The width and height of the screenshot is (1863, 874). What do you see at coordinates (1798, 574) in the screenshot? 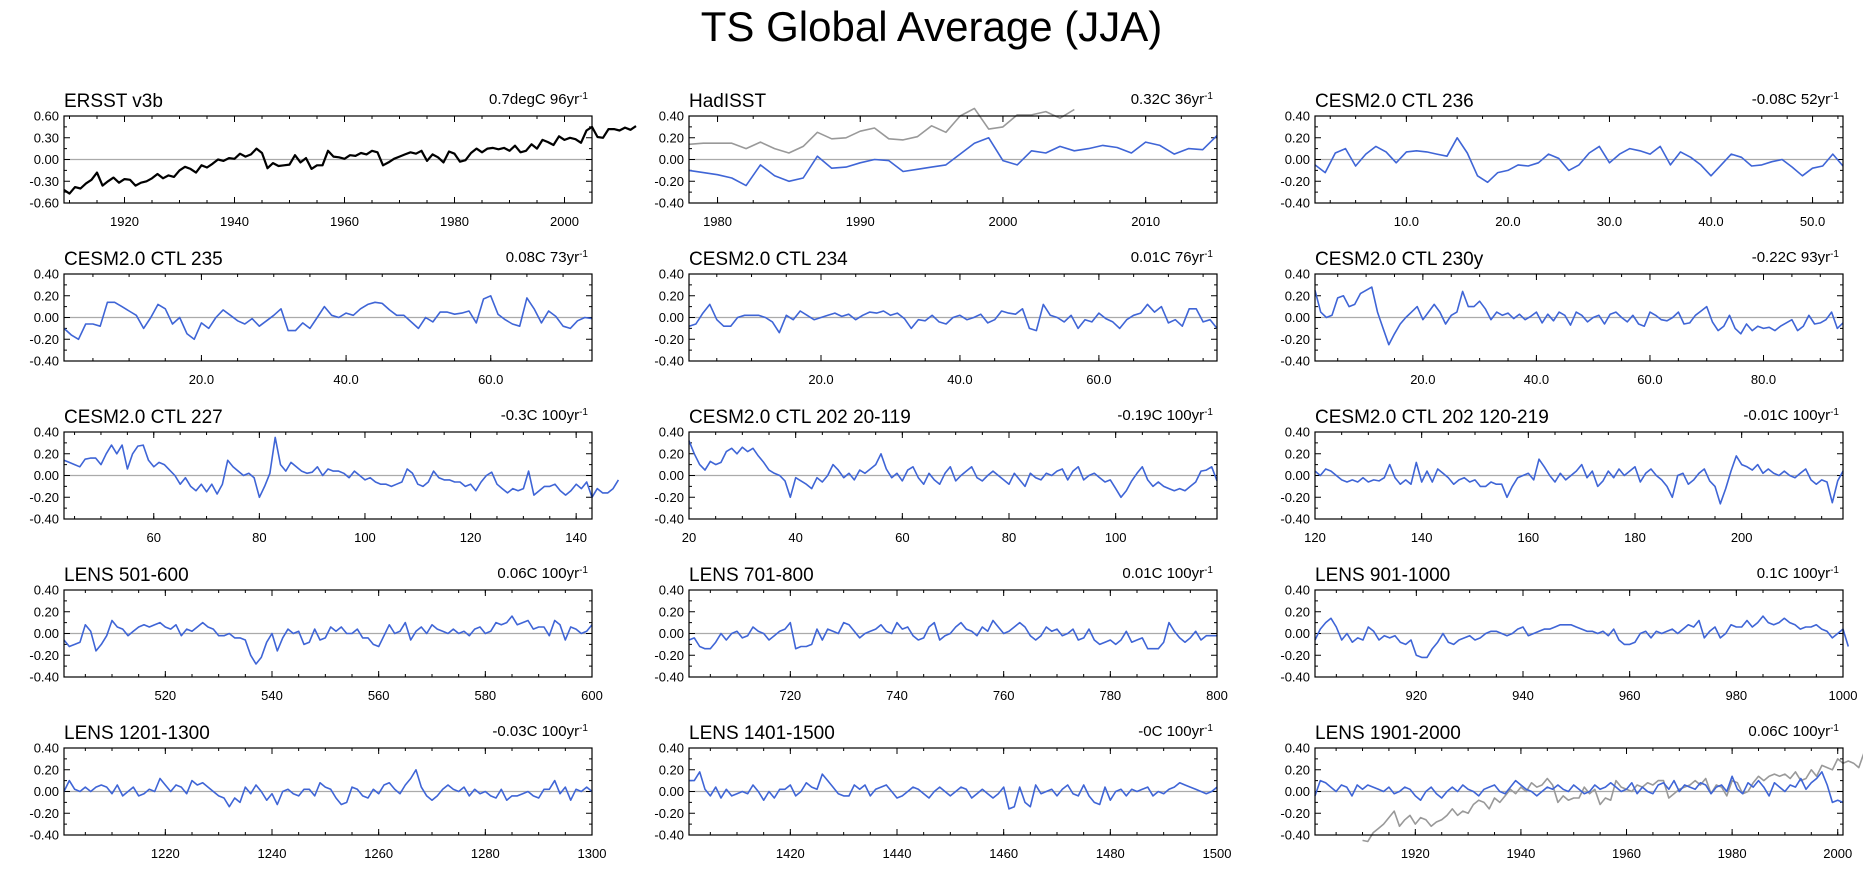
I see `panel-trend: 0.1C 100yr-1` at bounding box center [1798, 574].